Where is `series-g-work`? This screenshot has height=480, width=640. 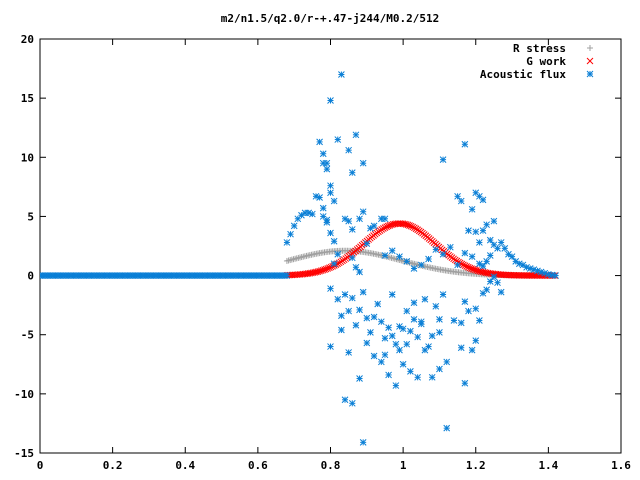 series-g-work is located at coordinates (421, 249).